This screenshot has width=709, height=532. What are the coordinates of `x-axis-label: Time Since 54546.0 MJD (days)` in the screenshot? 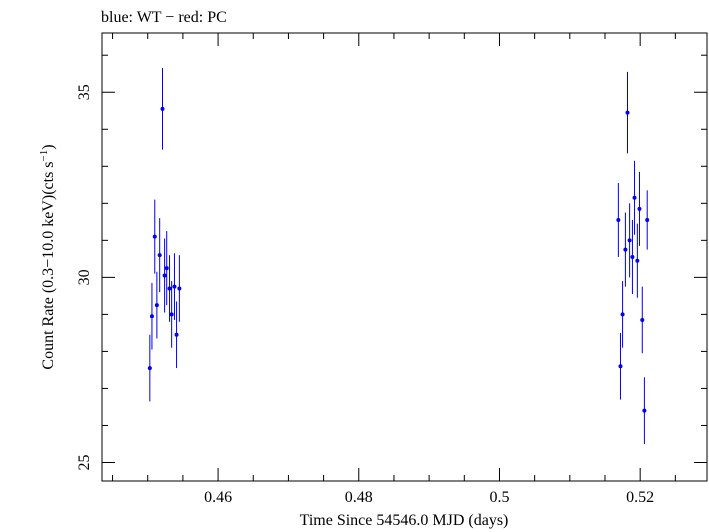 It's located at (404, 520).